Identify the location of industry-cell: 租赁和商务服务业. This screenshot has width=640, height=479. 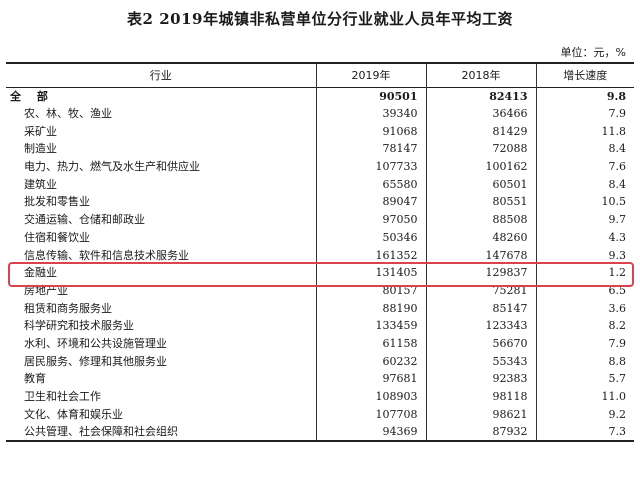
(68, 308).